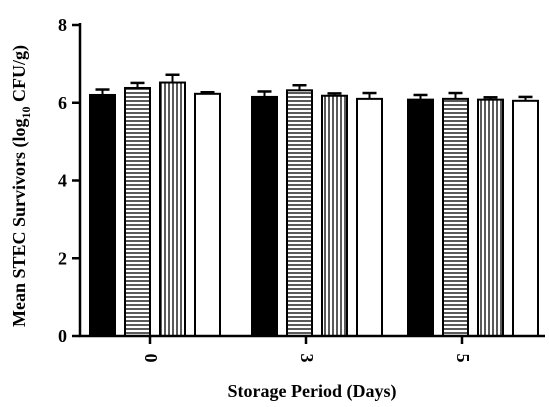 Image resolution: width=550 pixels, height=407 pixels. Describe the element at coordinates (62, 25) in the screenshot. I see `y-tick-label: 8` at that location.